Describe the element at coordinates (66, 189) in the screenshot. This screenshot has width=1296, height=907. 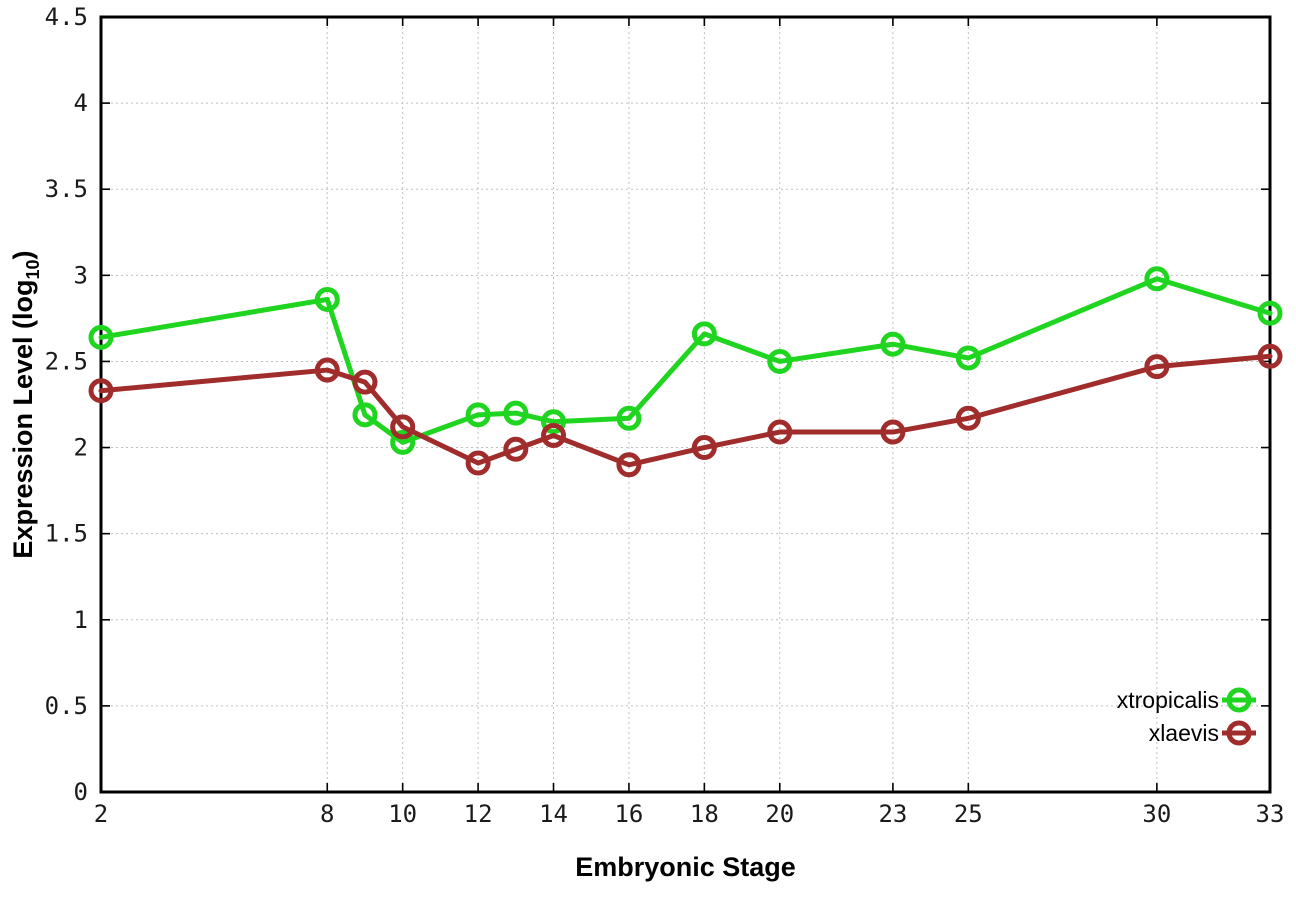
I see `y-tick-label: 3.5` at that location.